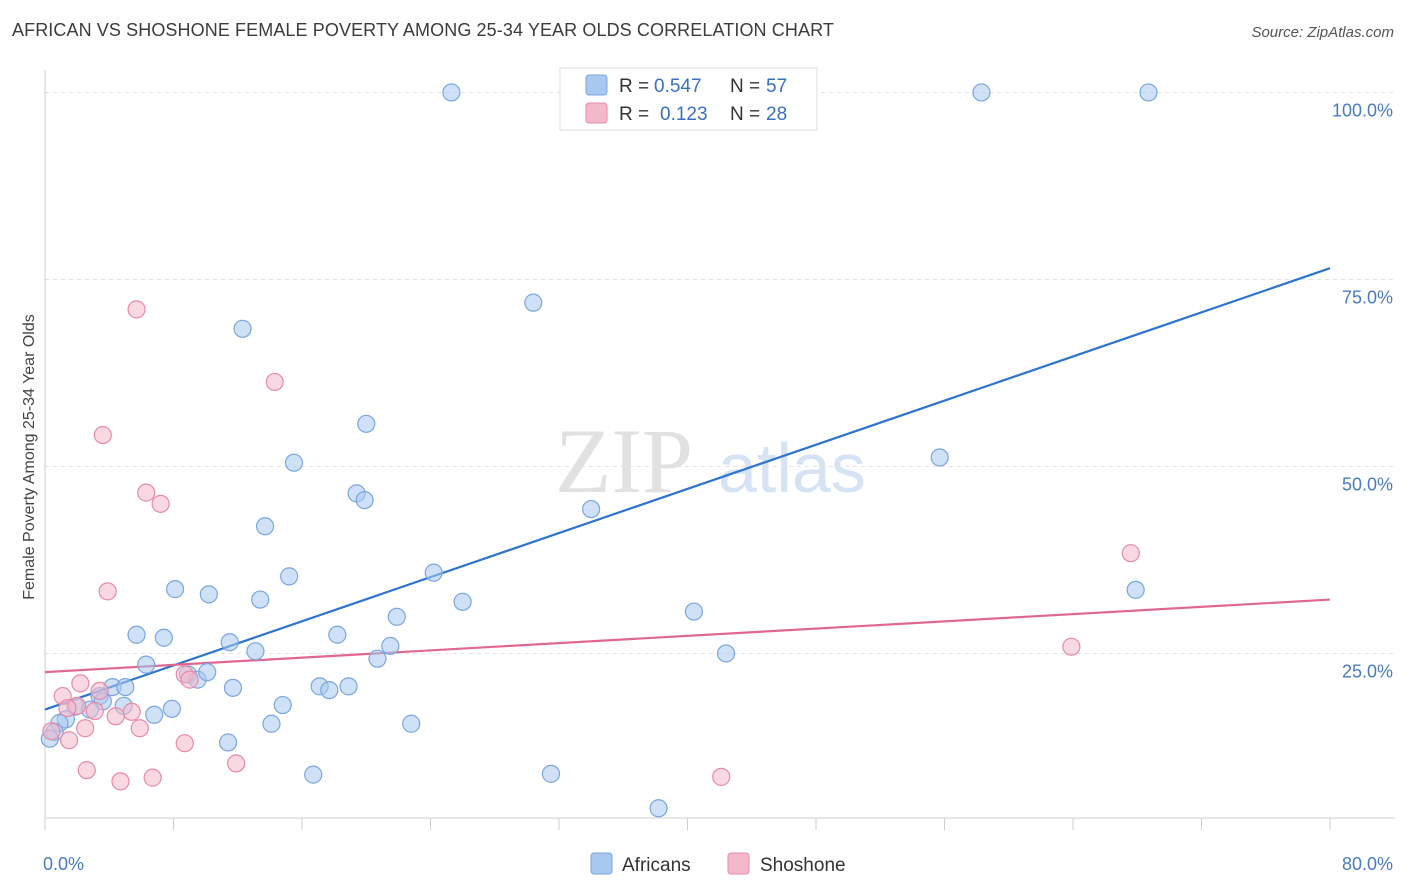 Image resolution: width=1406 pixels, height=892 pixels. I want to click on legend-n-value-2: 28, so click(776, 114).